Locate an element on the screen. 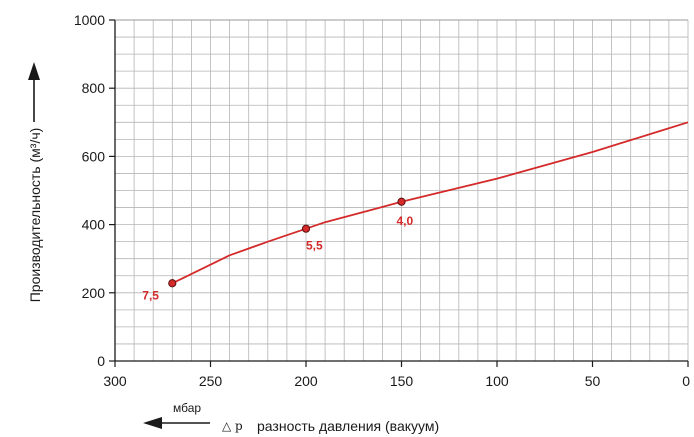  x-tick-label: 100 is located at coordinates (497, 381).